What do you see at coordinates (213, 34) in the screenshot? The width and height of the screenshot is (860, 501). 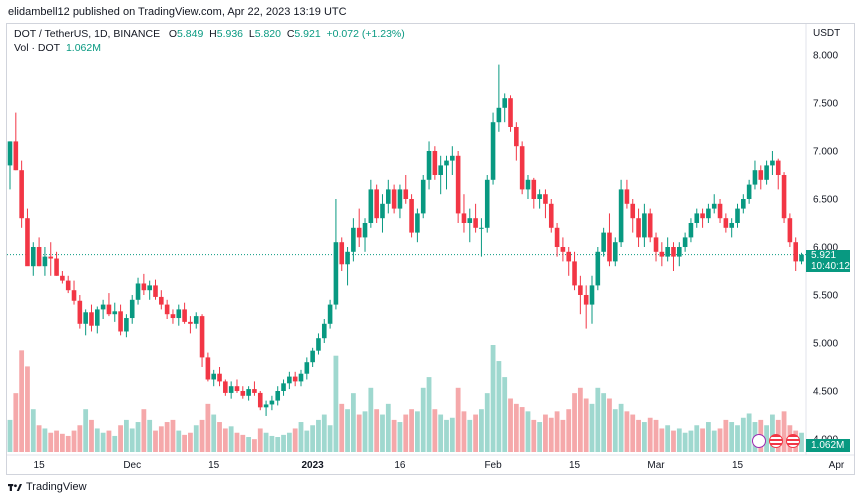 I see `high-label: H` at bounding box center [213, 34].